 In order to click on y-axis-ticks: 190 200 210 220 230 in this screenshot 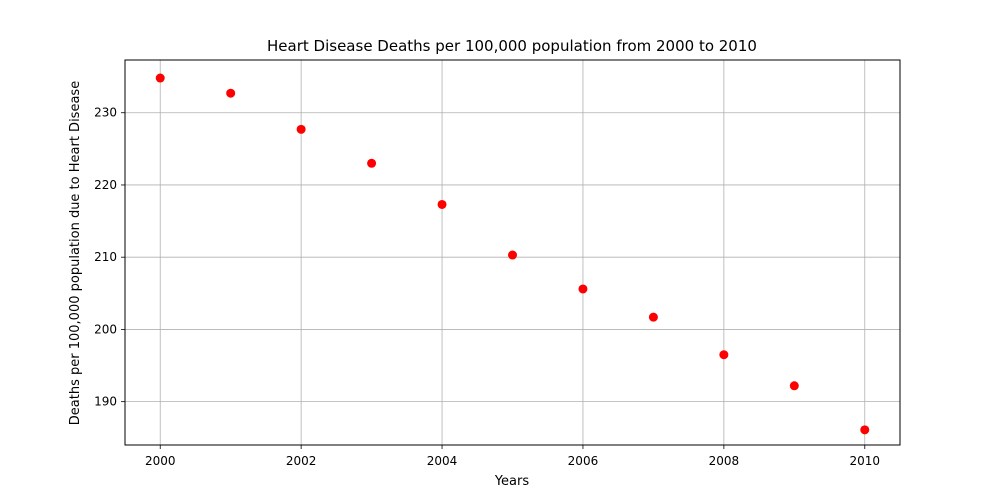, I will do `click(109, 257)`.